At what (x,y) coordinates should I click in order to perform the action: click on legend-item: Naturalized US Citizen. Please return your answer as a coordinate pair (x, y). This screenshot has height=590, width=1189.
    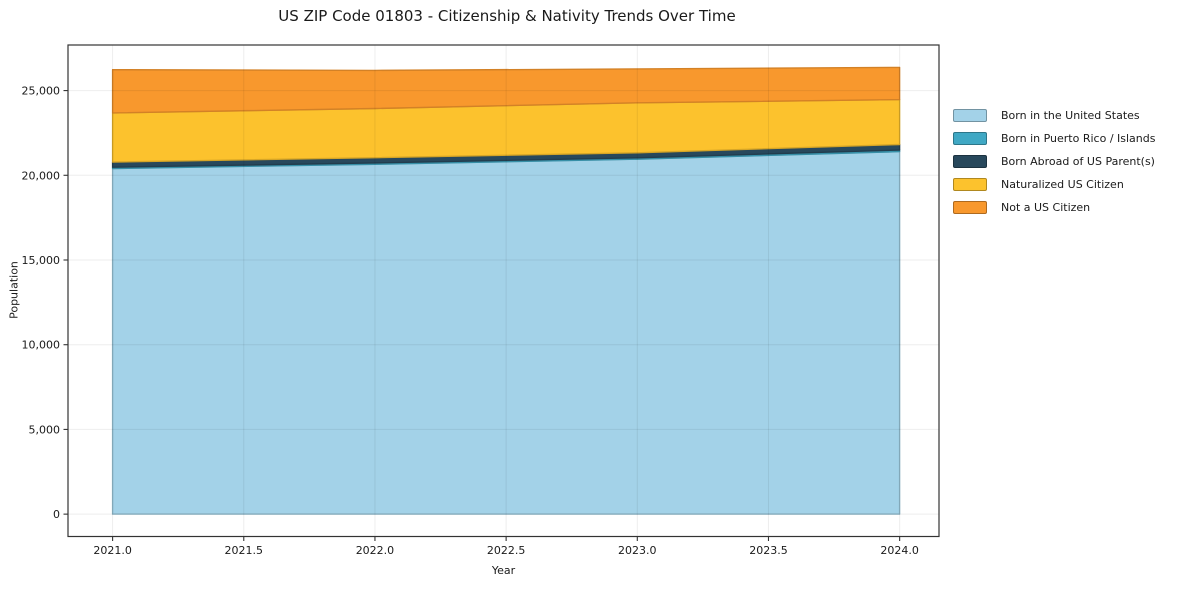
    Looking at the image, I should click on (1054, 184).